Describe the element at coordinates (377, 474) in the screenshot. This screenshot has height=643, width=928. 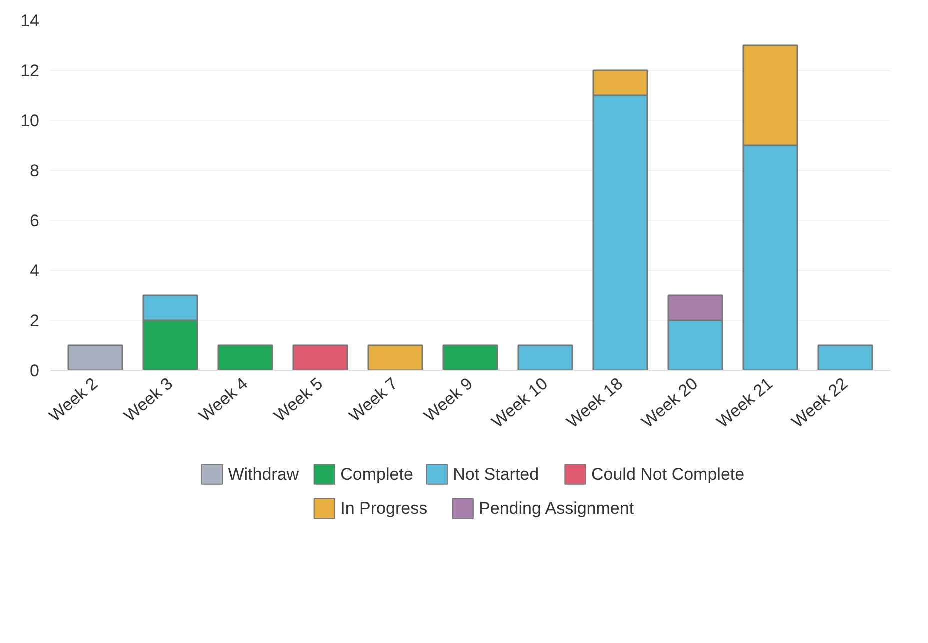
I see `legend-label: Complete` at that location.